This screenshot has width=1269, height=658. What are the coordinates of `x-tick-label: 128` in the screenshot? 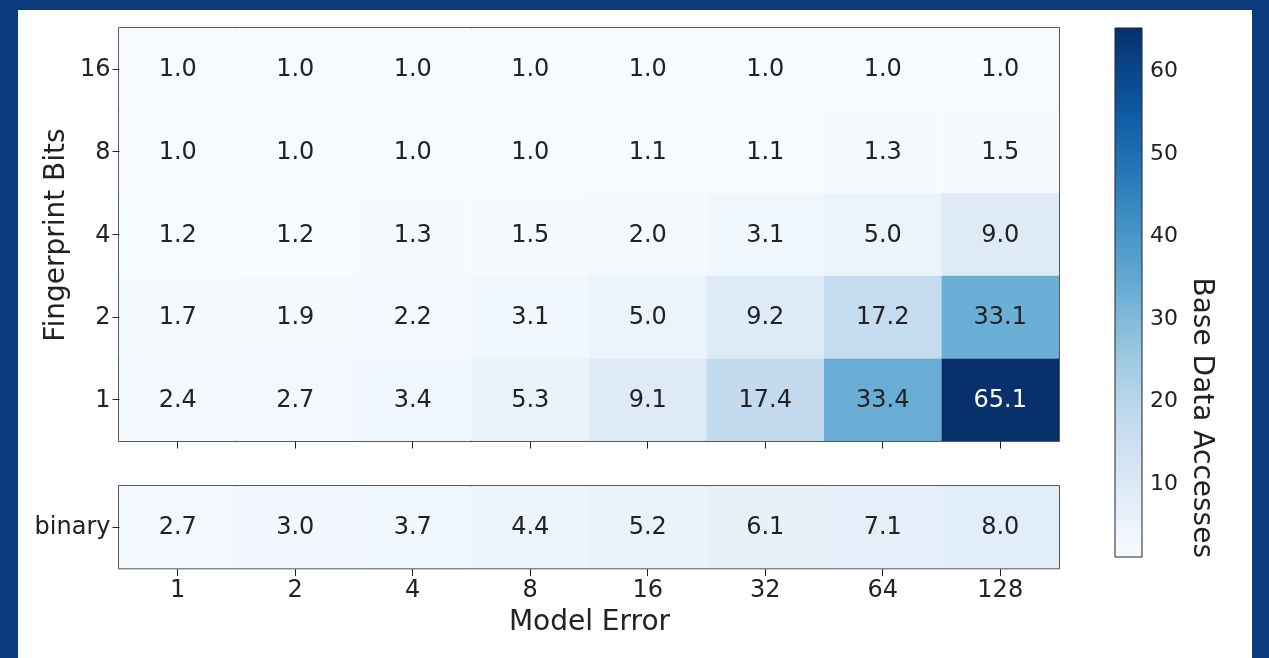 It's located at (1000, 589).